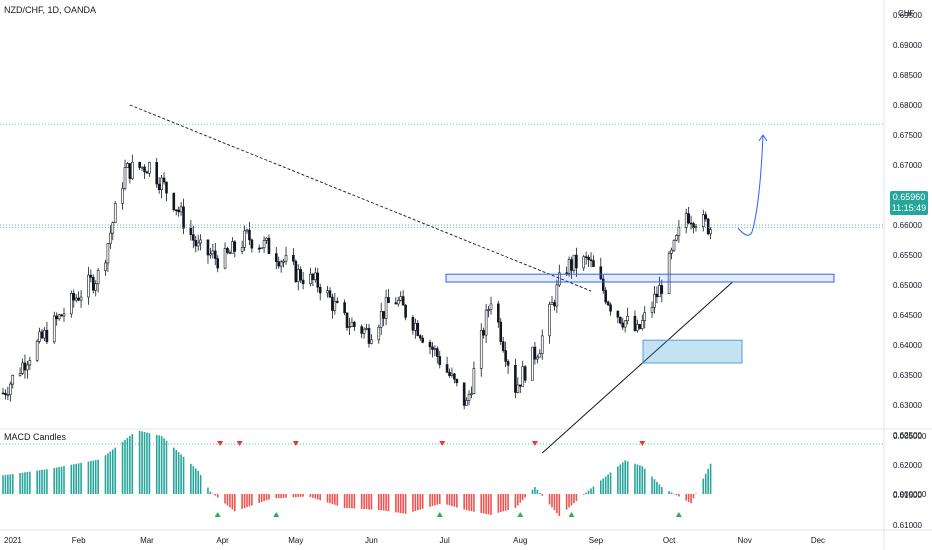  Describe the element at coordinates (907, 465) in the screenshot. I see `y-tick-label: 0.62000` at that location.